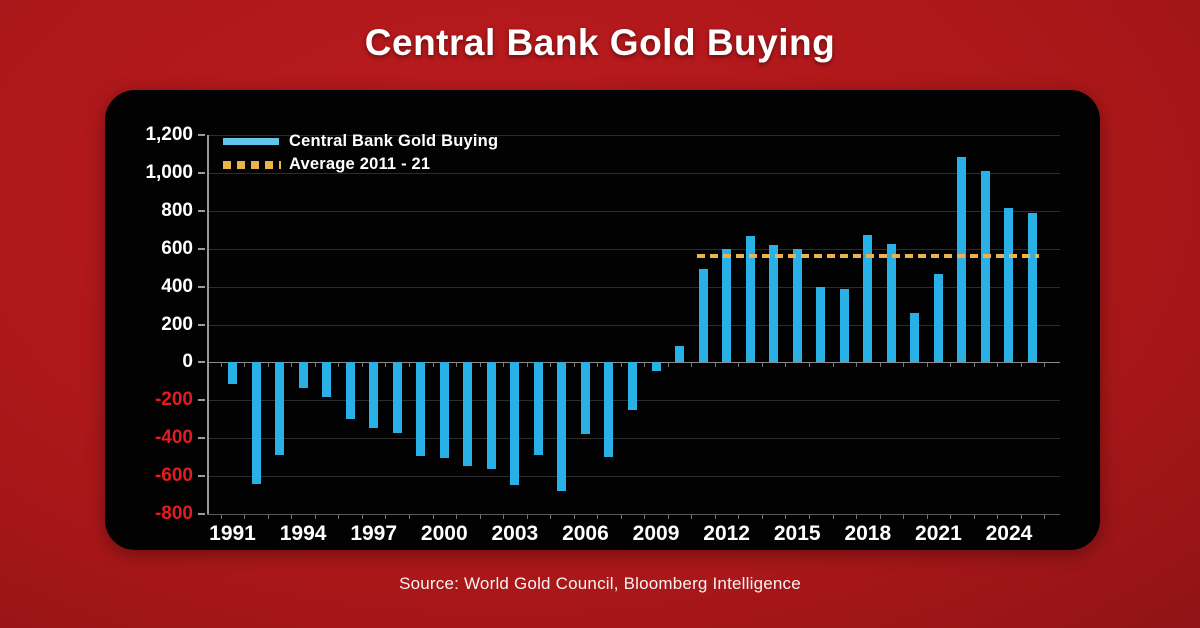 The height and width of the screenshot is (628, 1200). I want to click on gridline--400, so click(633, 439).